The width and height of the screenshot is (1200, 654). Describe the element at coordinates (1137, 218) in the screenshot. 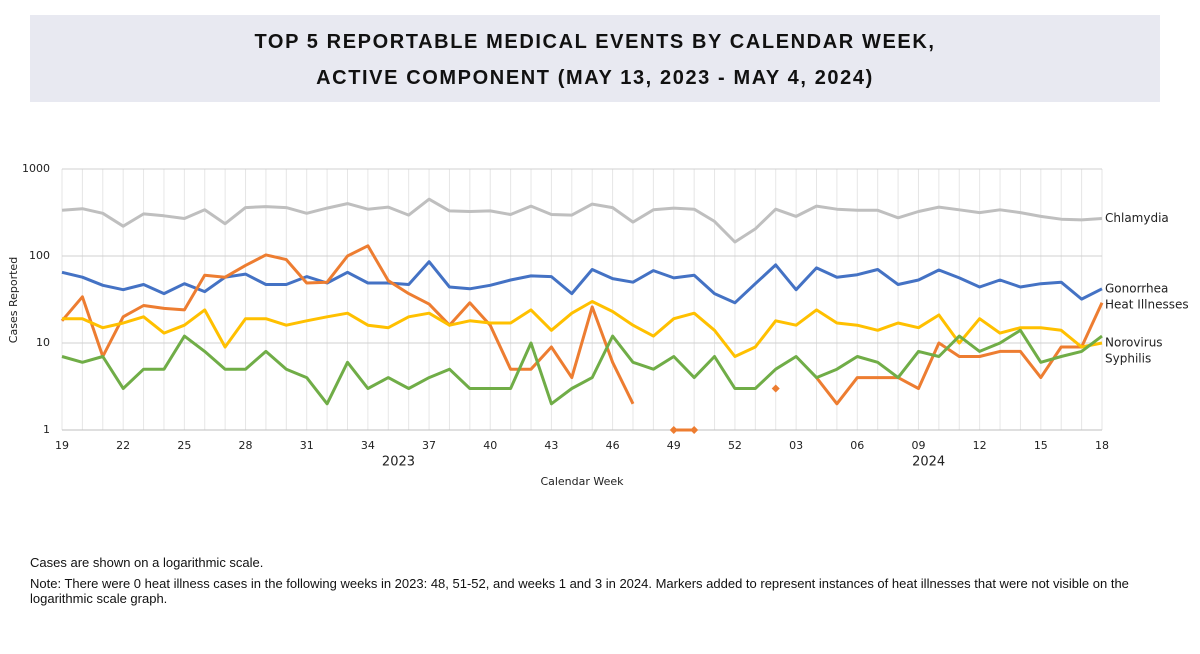

I see `series-label: Chlamydia` at that location.